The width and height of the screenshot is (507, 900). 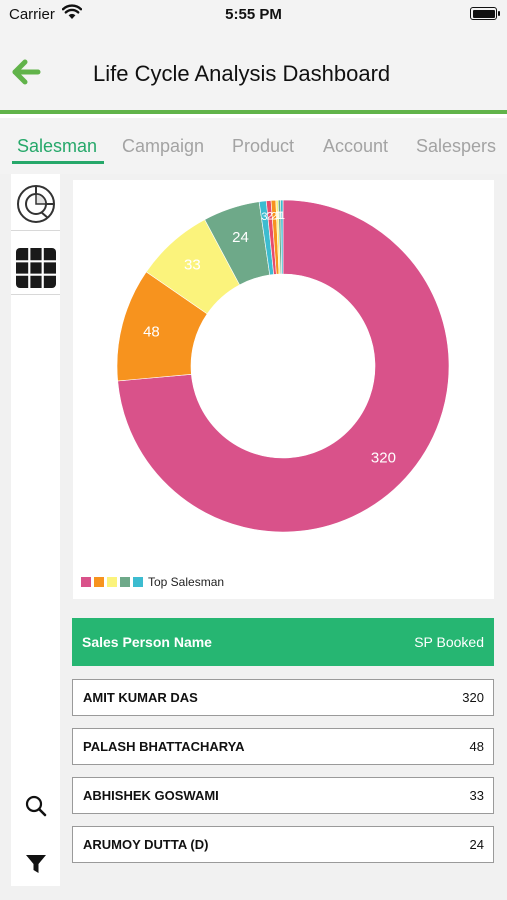 I want to click on tab-account: Account, so click(x=356, y=146).